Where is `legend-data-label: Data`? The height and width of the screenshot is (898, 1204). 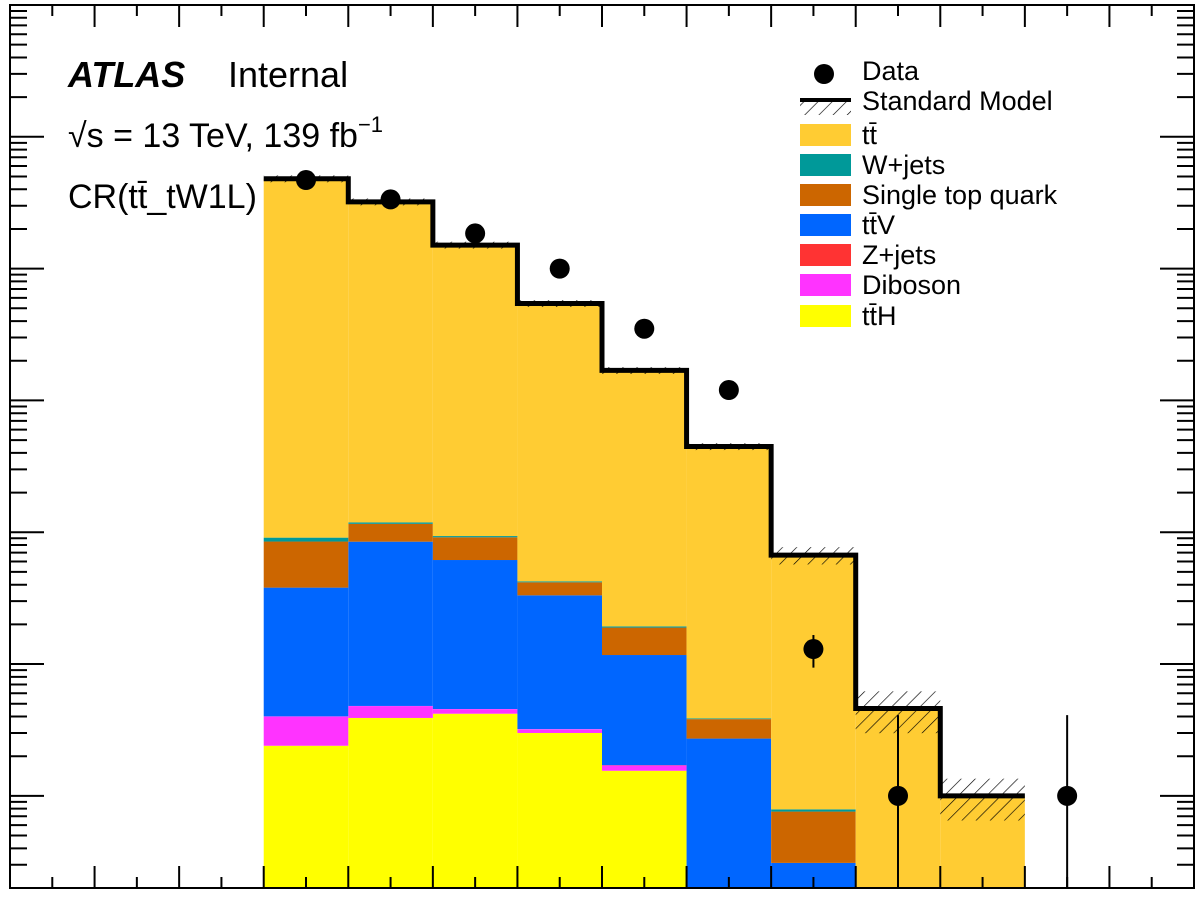
legend-data-label: Data is located at coordinates (891, 71).